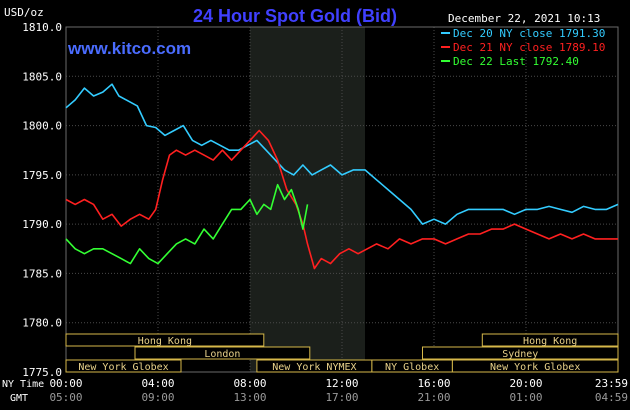 The width and height of the screenshot is (630, 410). Describe the element at coordinates (314, 367) in the screenshot. I see `session-label: New York NYMEX` at that location.